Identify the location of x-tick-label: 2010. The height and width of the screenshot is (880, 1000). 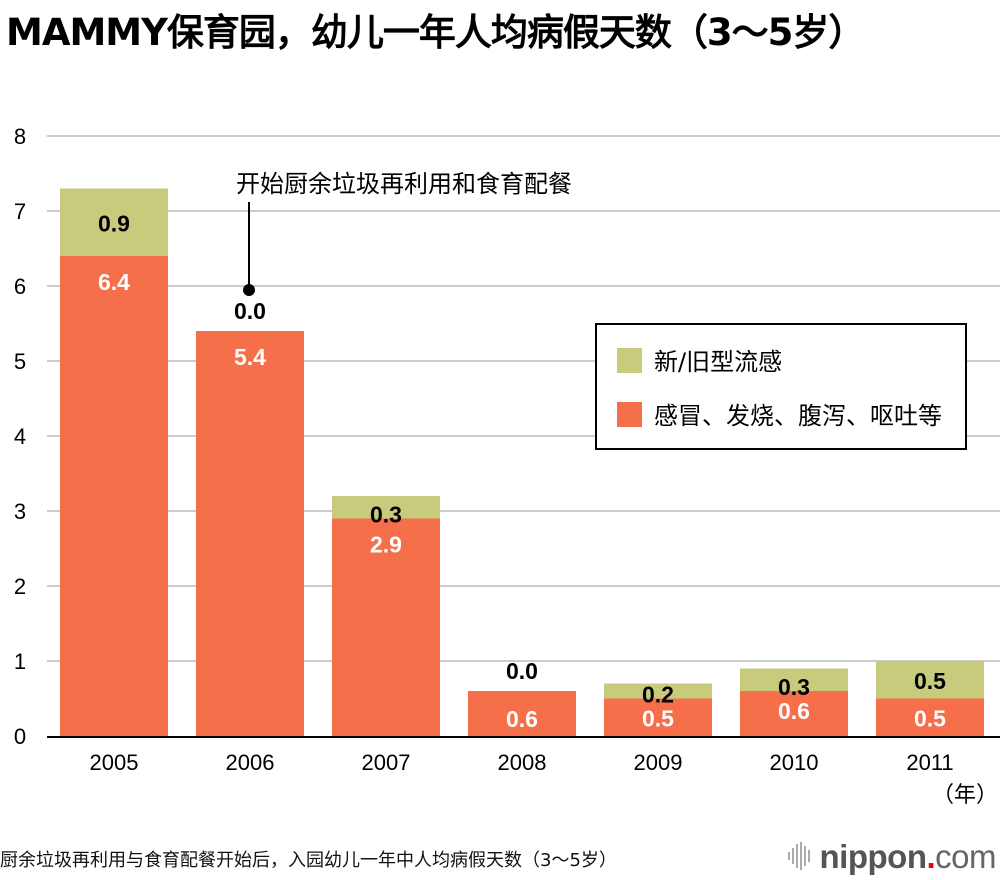
(794, 762).